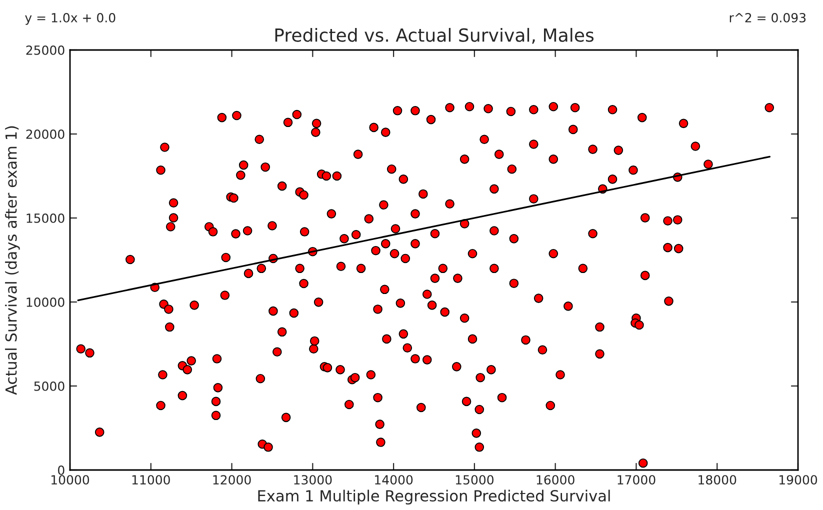  What do you see at coordinates (45, 50) in the screenshot?
I see `y-tick-label: 25000` at bounding box center [45, 50].